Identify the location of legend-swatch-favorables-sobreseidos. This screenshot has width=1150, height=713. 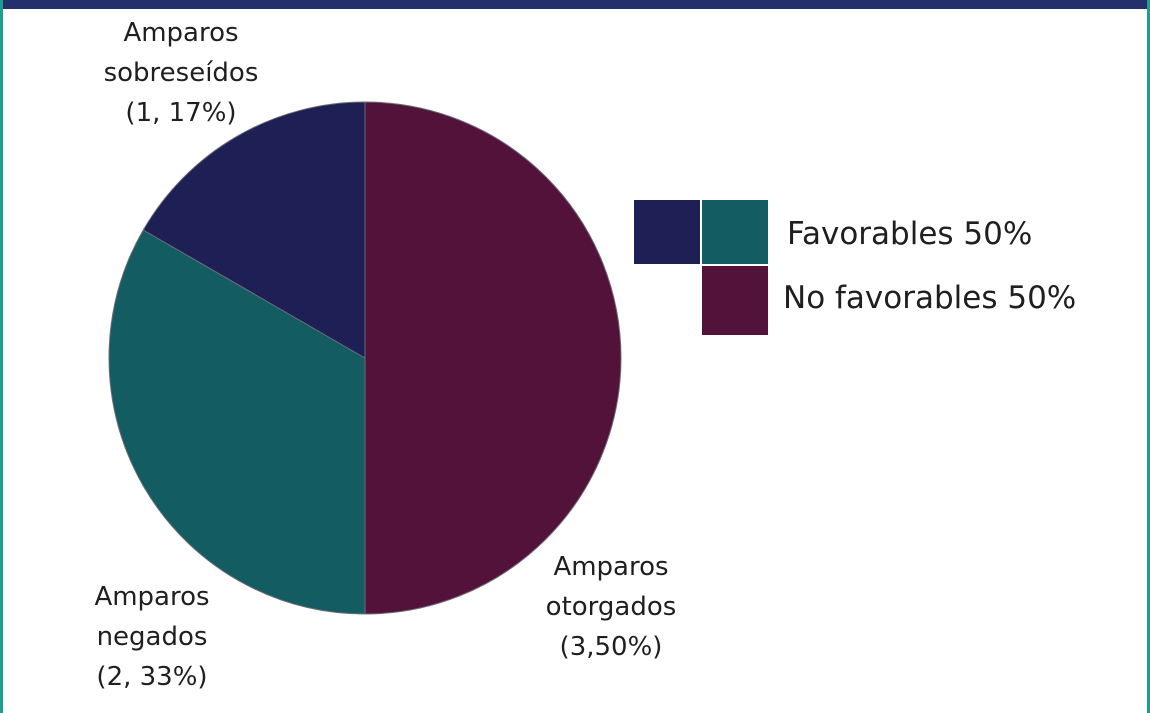
(667, 232).